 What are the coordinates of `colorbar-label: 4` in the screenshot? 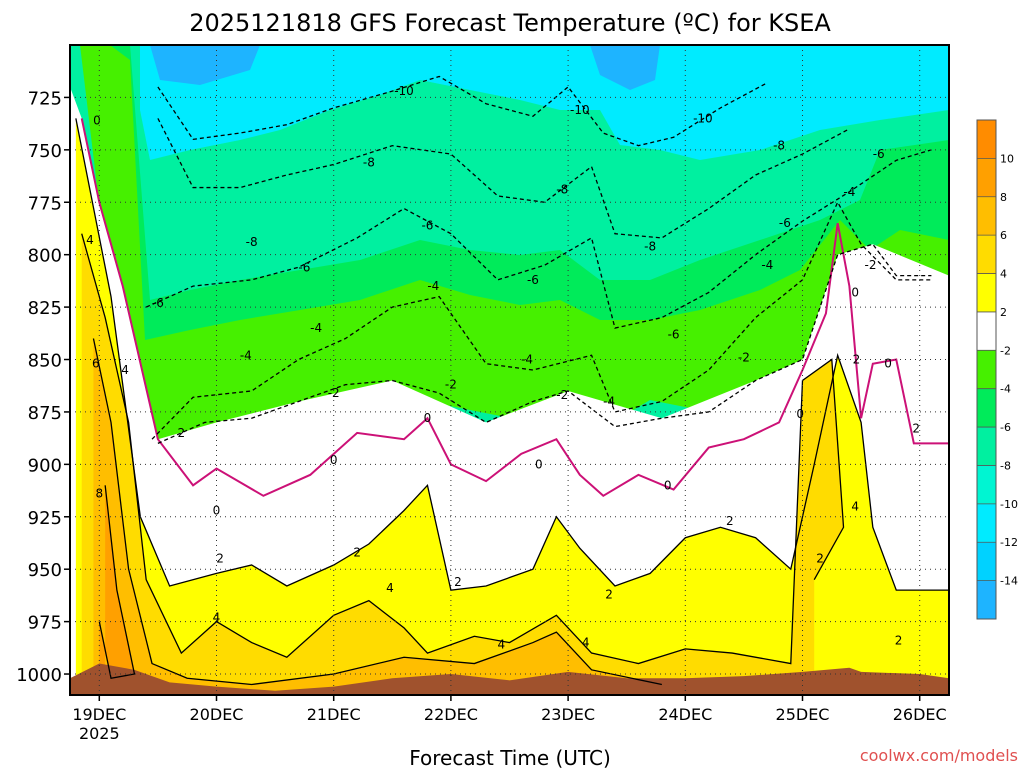 It's located at (1003, 274).